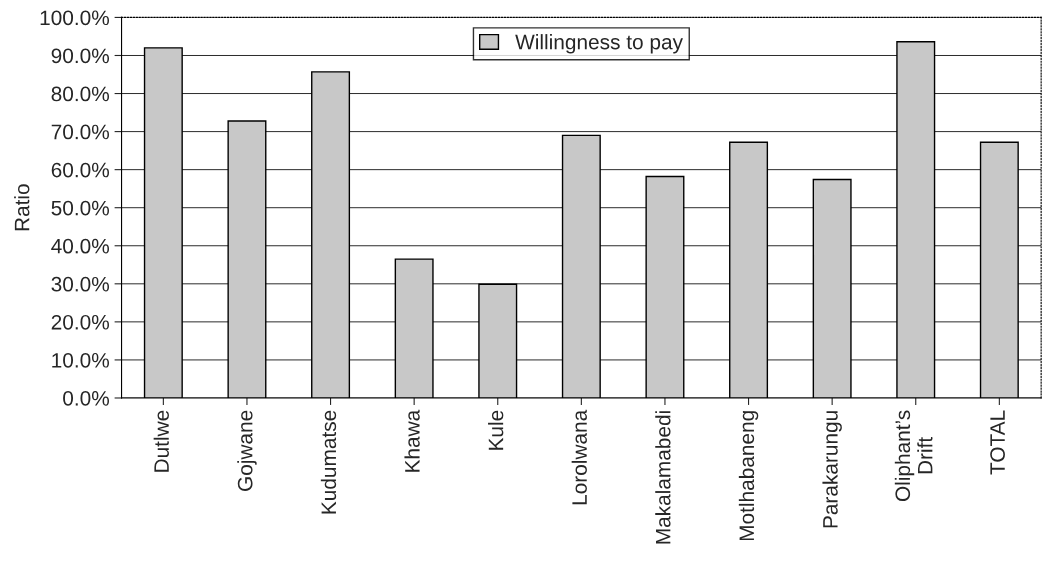 This screenshot has height=581, width=1057. I want to click on x-tick-label: Kudumatse, so click(328, 462).